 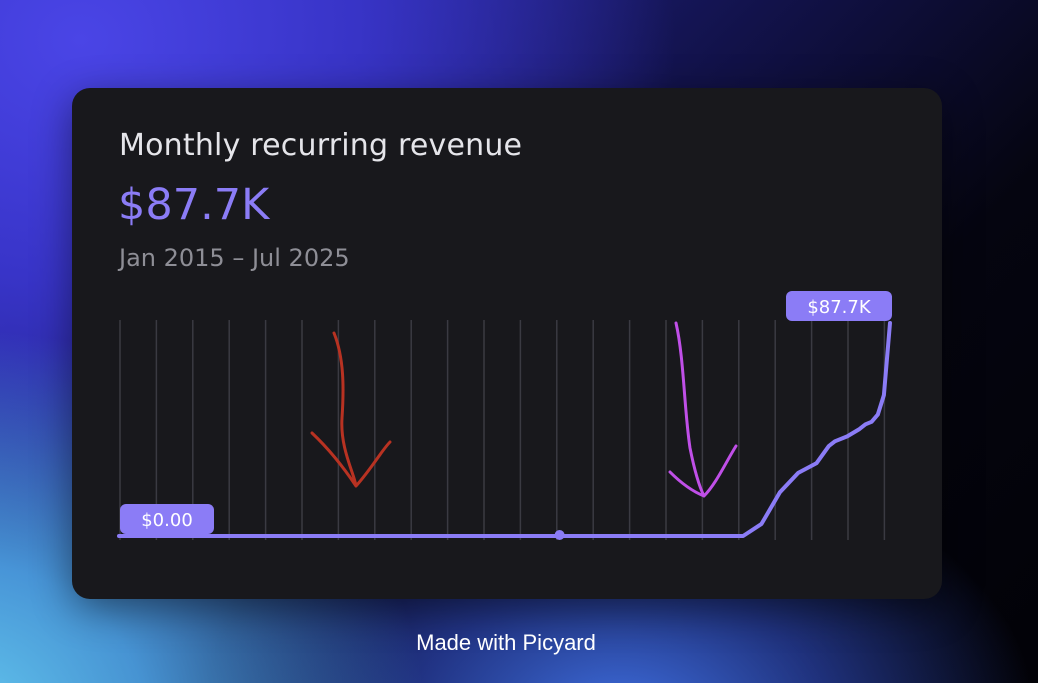 What do you see at coordinates (321, 145) in the screenshot?
I see `card-title: Monthly recurring revenue` at bounding box center [321, 145].